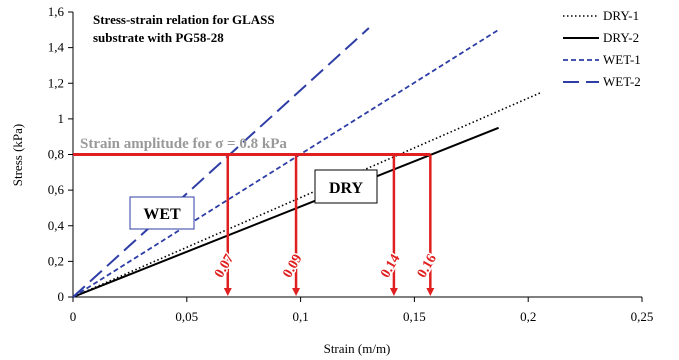 This screenshot has width=679, height=360. Describe the element at coordinates (186, 316) in the screenshot. I see `x-tick-label: 0,05` at that location.